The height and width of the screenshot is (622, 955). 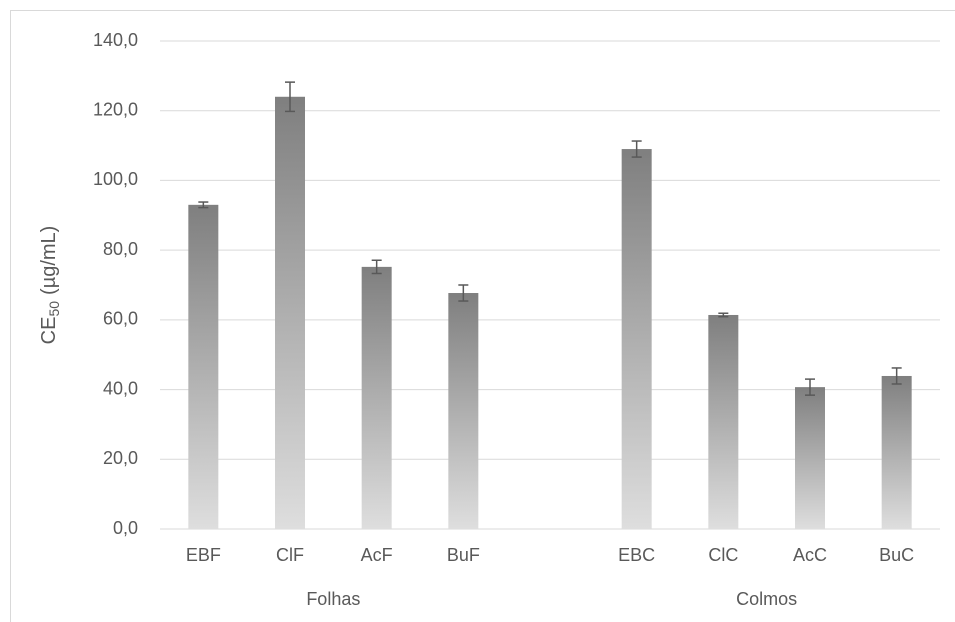 I want to click on y-tick-label: 120,0, so click(x=115, y=109).